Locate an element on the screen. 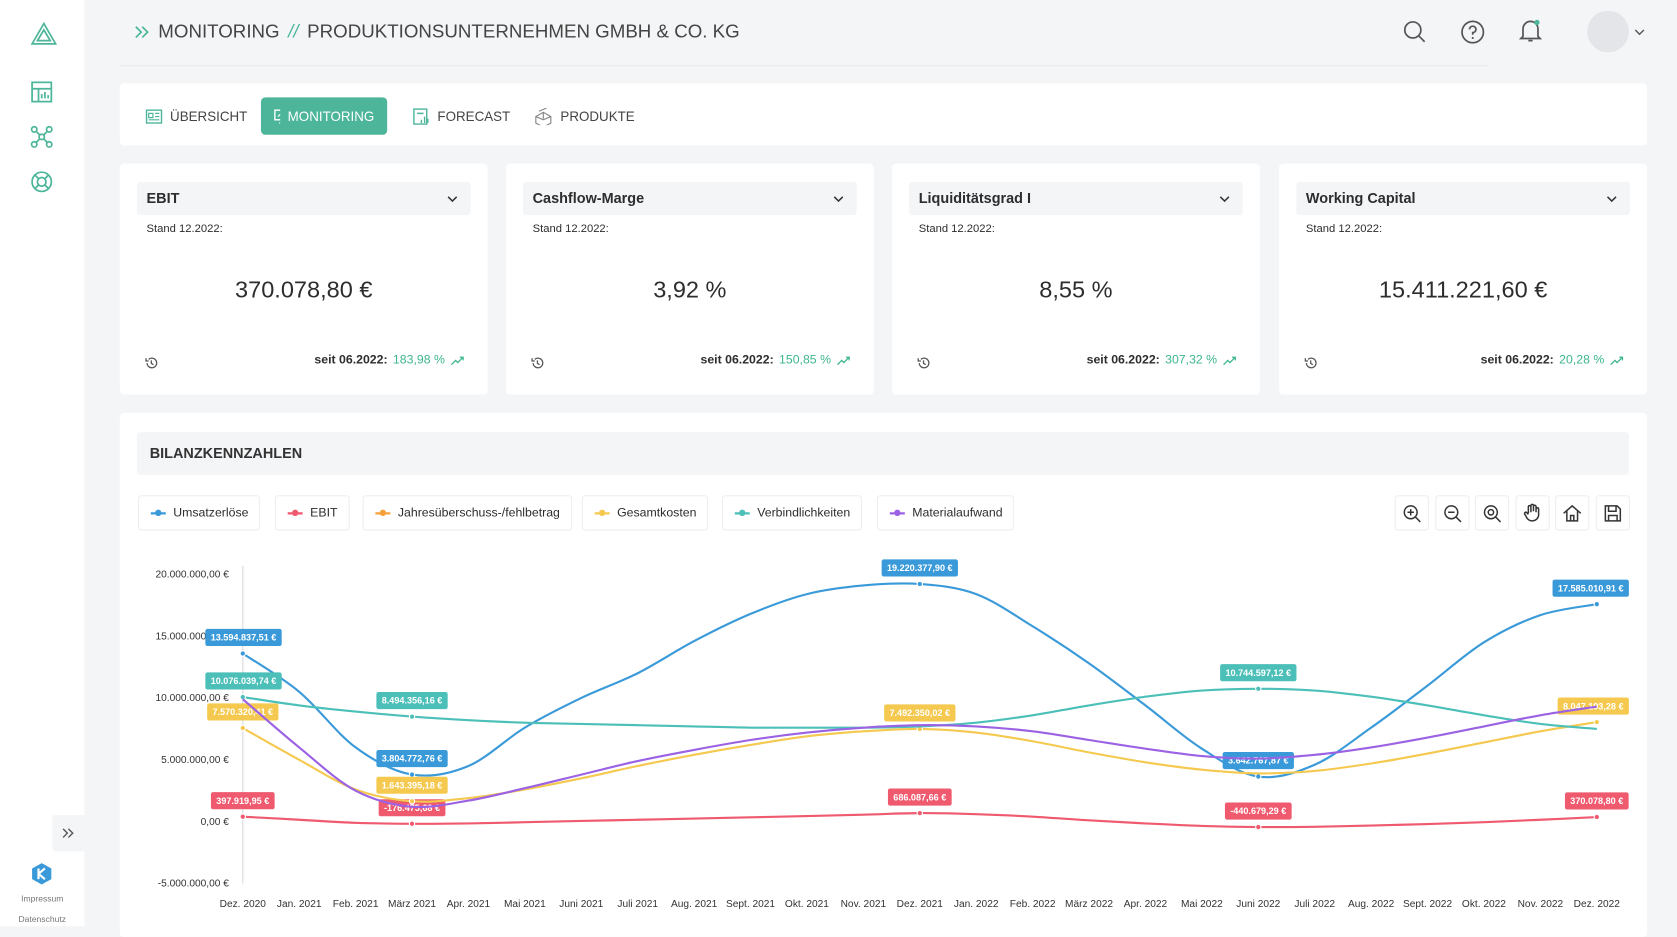  legend-label: Verbindlichkeiten is located at coordinates (804, 513).